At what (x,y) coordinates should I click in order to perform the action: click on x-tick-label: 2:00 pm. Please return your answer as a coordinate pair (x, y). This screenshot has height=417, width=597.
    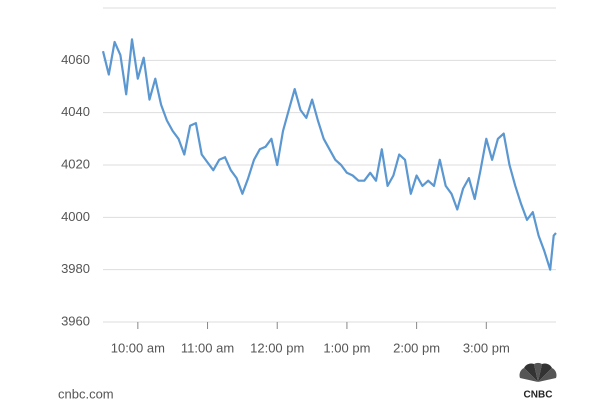
    Looking at the image, I should click on (416, 347).